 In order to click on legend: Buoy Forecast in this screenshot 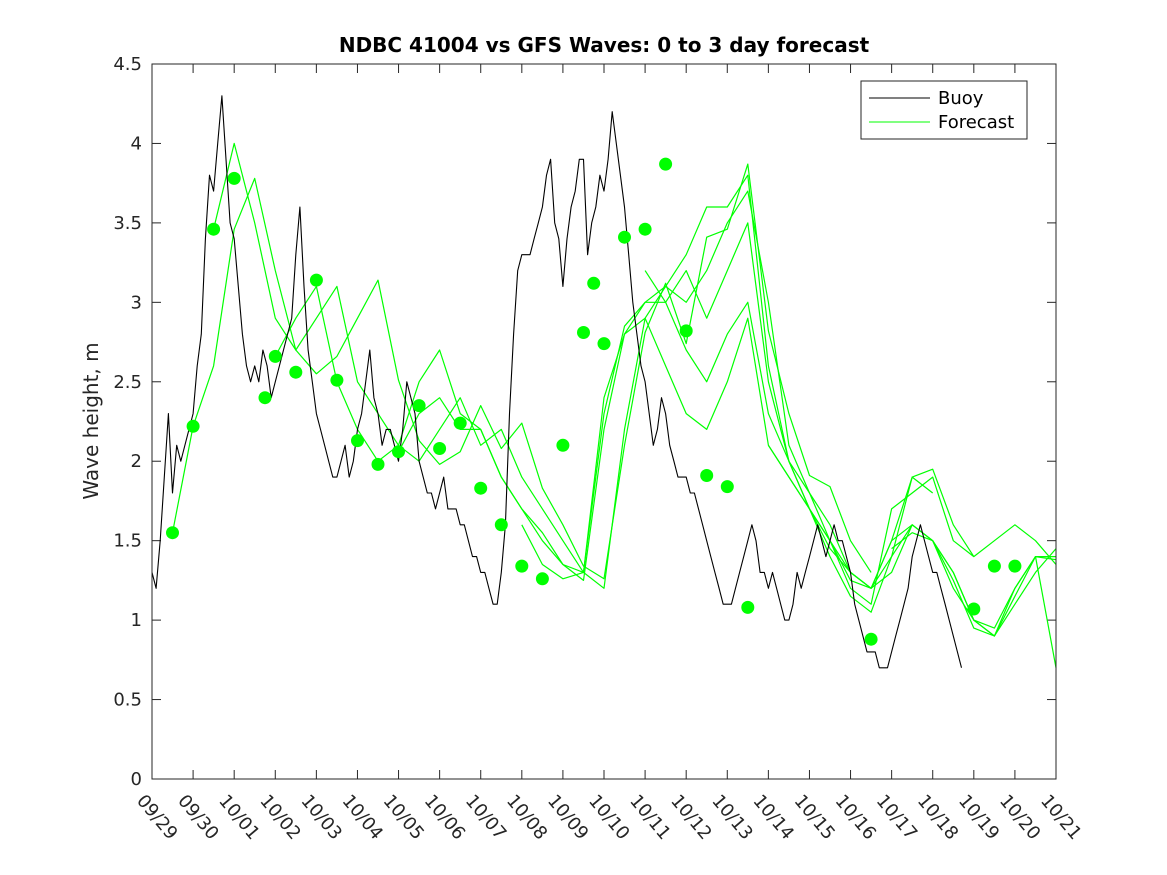, I will do `click(944, 110)`.